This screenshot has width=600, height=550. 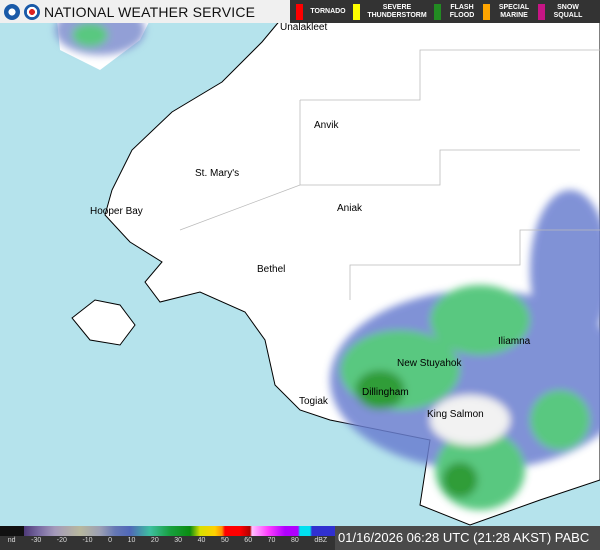 What do you see at coordinates (486, 11) in the screenshot?
I see `special-marine-swatch` at bounding box center [486, 11].